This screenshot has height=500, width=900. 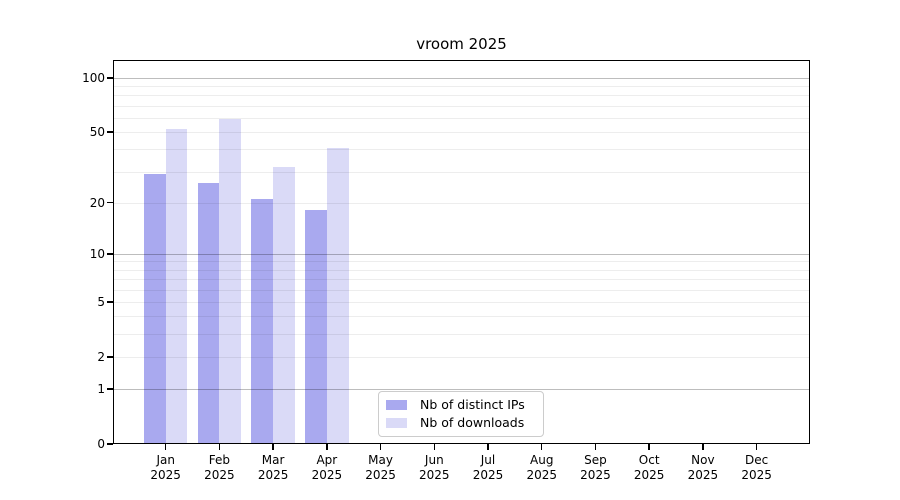 What do you see at coordinates (230, 281) in the screenshot?
I see `bar-downloads-feb` at bounding box center [230, 281].